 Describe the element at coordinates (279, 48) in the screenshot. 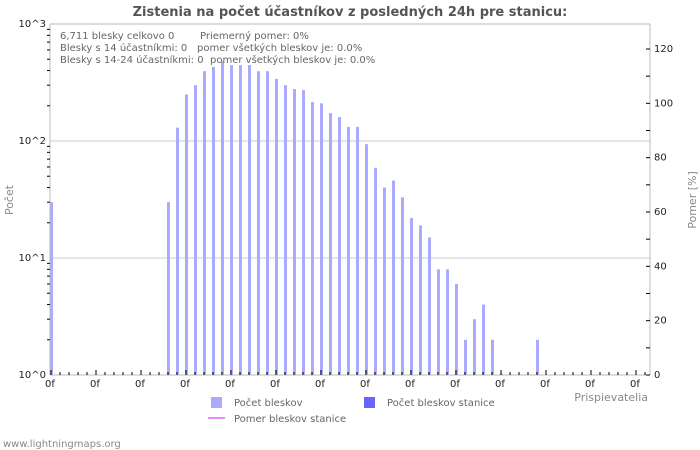

I see `info-line-2-right: pomer všetkých bleskov je: 0.0%` at that location.